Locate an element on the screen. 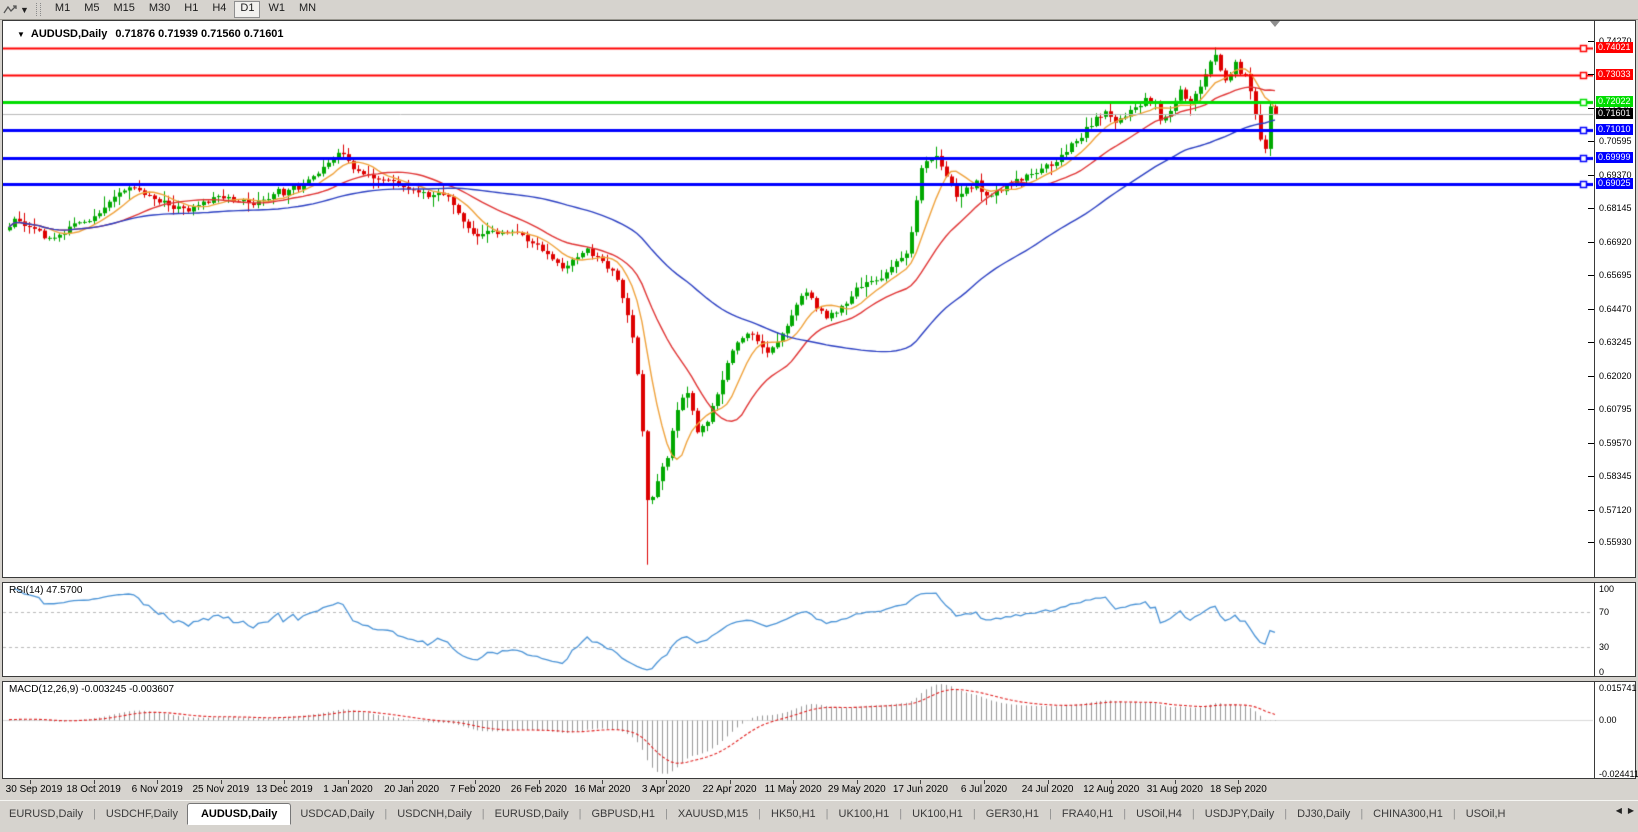 This screenshot has width=1638, height=832. timeframe-button-D1: D1 is located at coordinates (247, 9).